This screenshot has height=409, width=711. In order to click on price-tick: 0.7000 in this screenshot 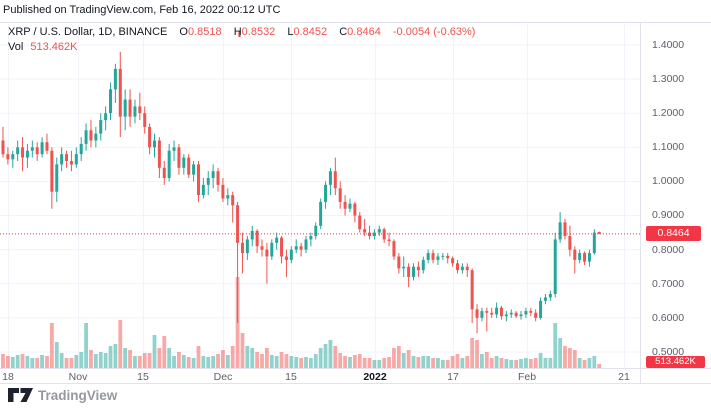, I will do `click(668, 284)`.